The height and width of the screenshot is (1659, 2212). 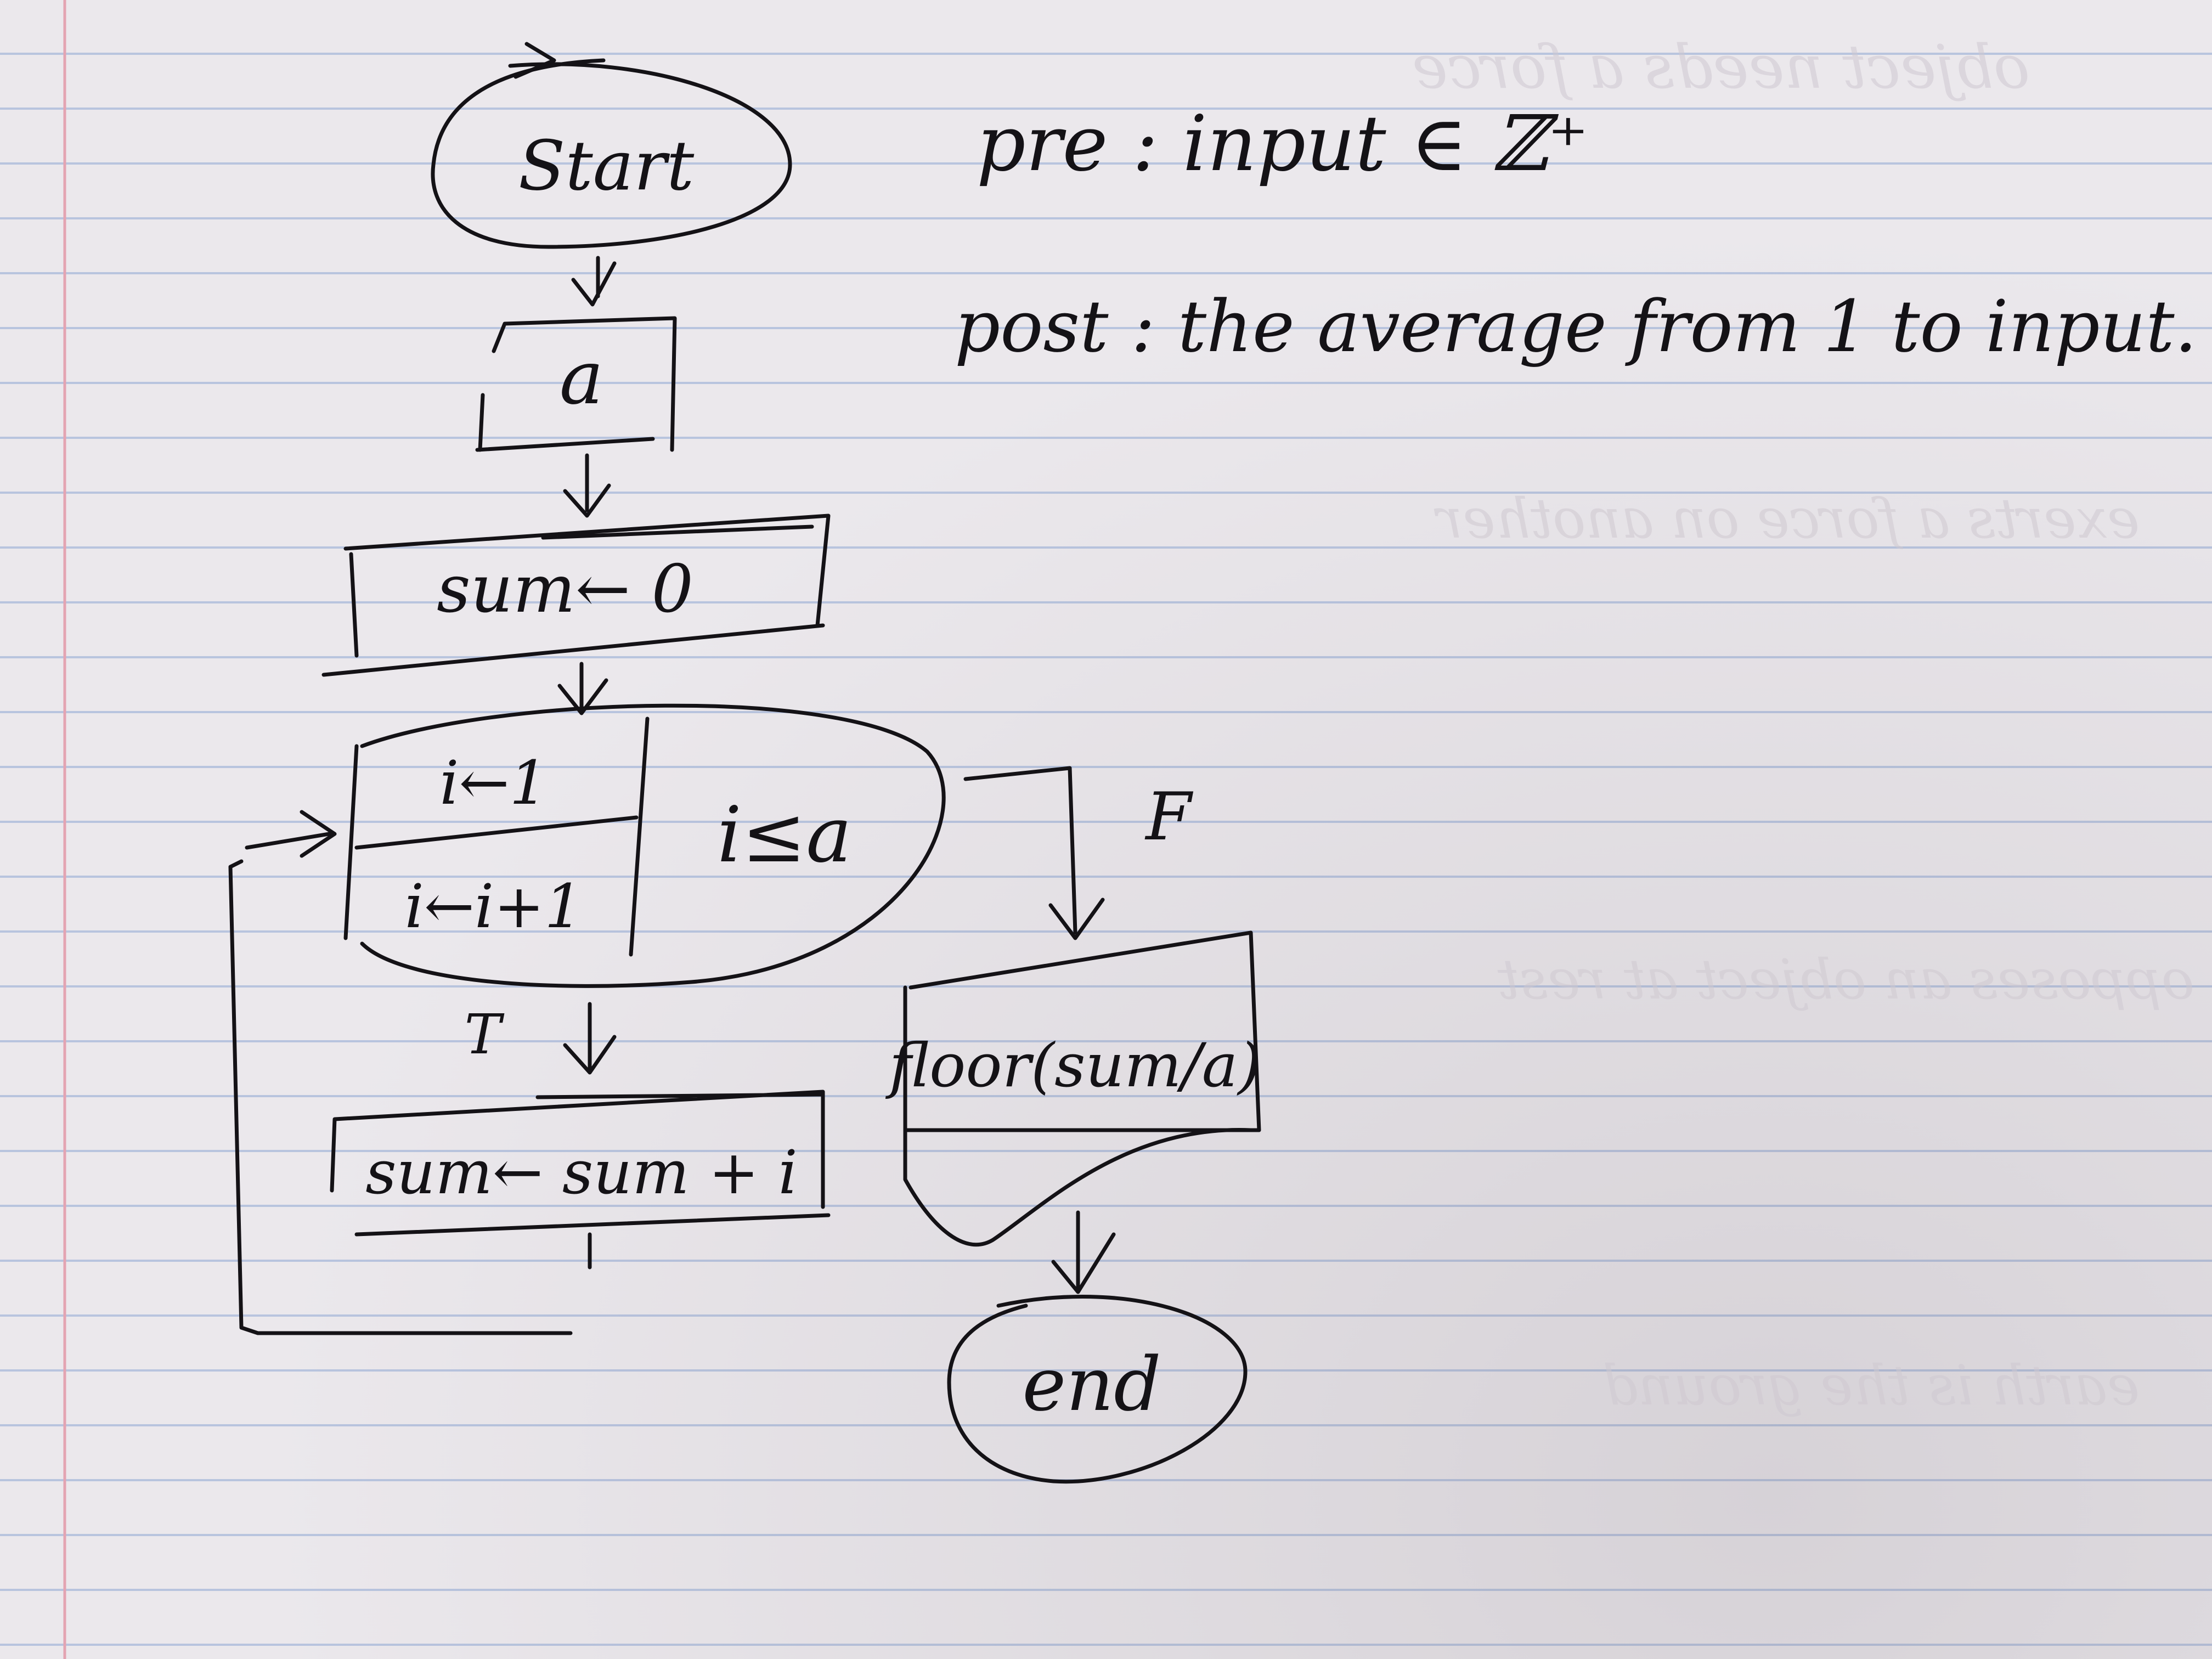 I want to click on arrow-init-to-loop, so click(x=582, y=689).